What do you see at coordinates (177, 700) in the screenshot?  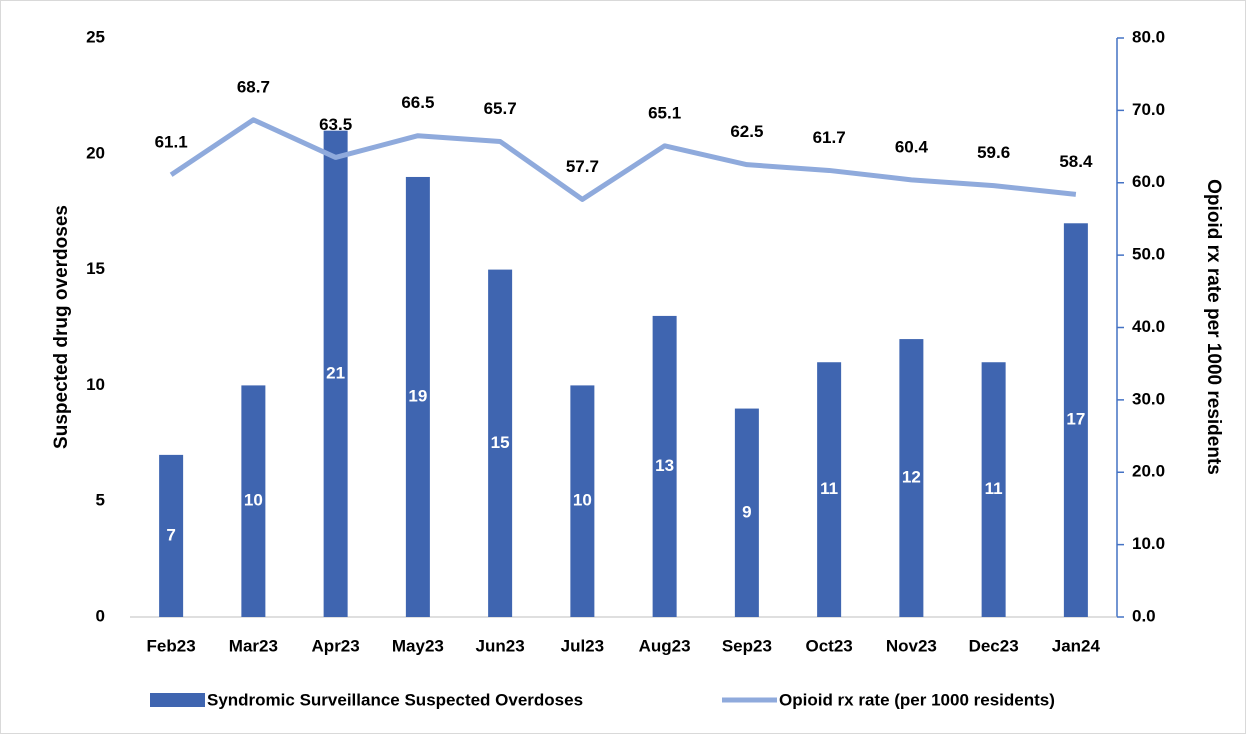 I see `legend-swatch` at bounding box center [177, 700].